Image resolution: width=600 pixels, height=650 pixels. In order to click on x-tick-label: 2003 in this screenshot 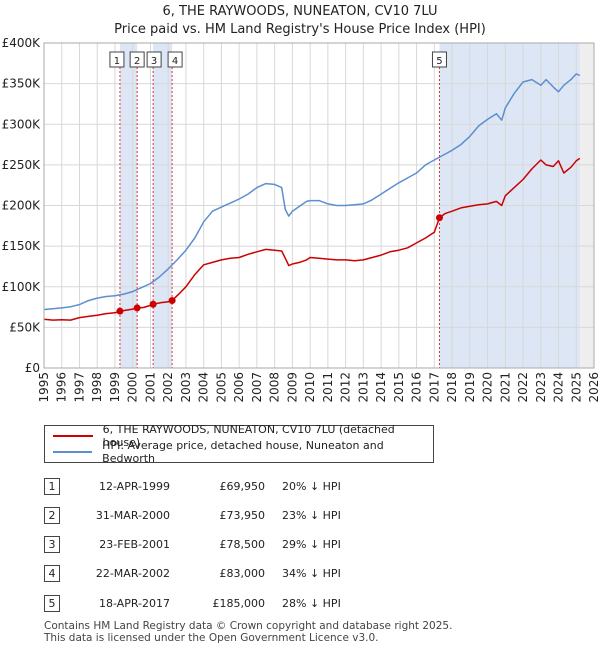, I will do `click(186, 387)`.